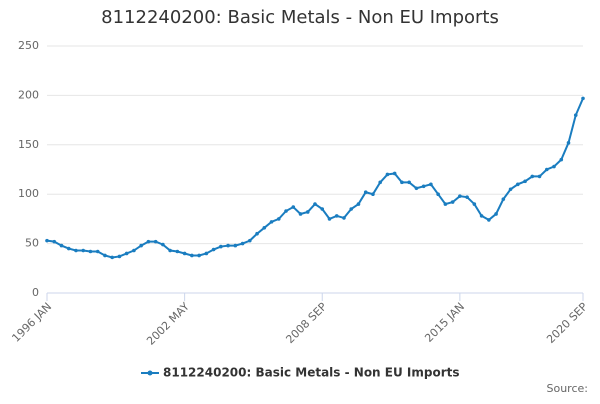  Describe the element at coordinates (28, 94) in the screenshot. I see `y-tick-label: 200` at that location.